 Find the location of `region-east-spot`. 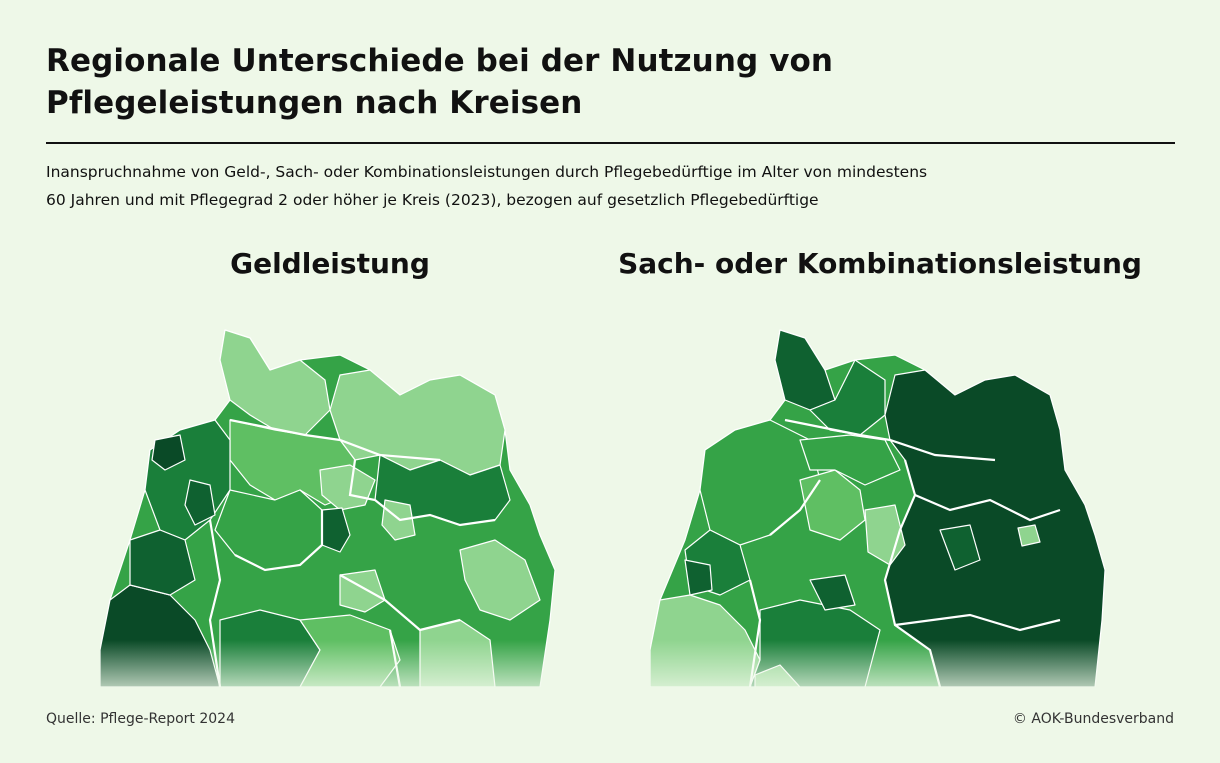

region-east-spot is located at coordinates (1029, 535).